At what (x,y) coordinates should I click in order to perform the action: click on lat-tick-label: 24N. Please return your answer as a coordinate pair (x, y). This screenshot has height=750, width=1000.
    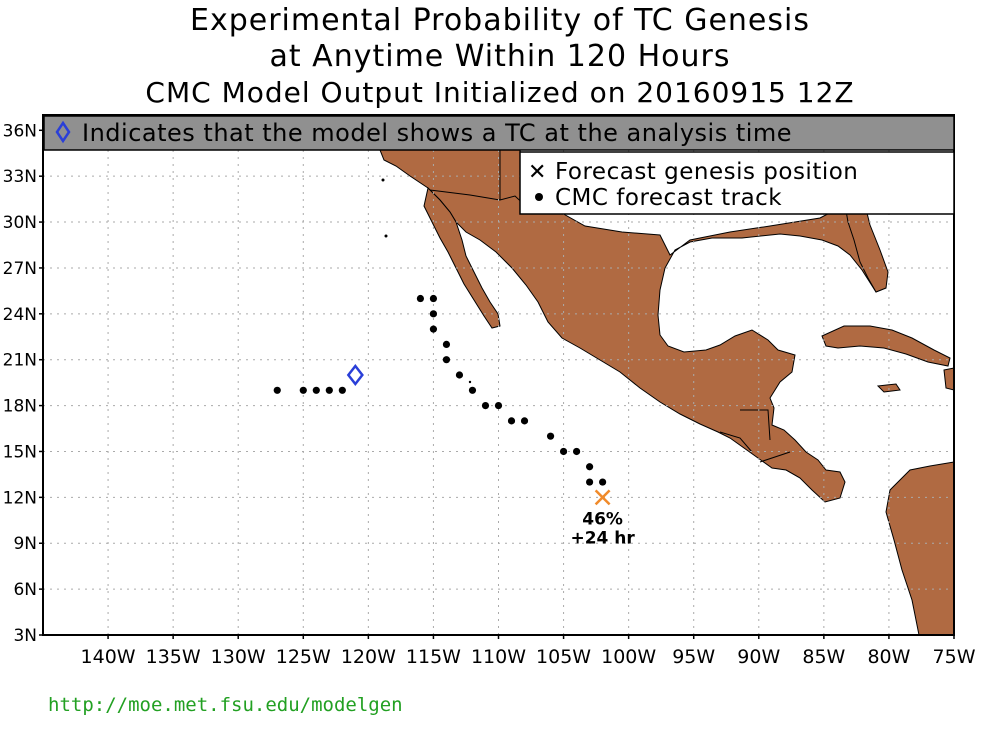
    Looking at the image, I should click on (20, 315).